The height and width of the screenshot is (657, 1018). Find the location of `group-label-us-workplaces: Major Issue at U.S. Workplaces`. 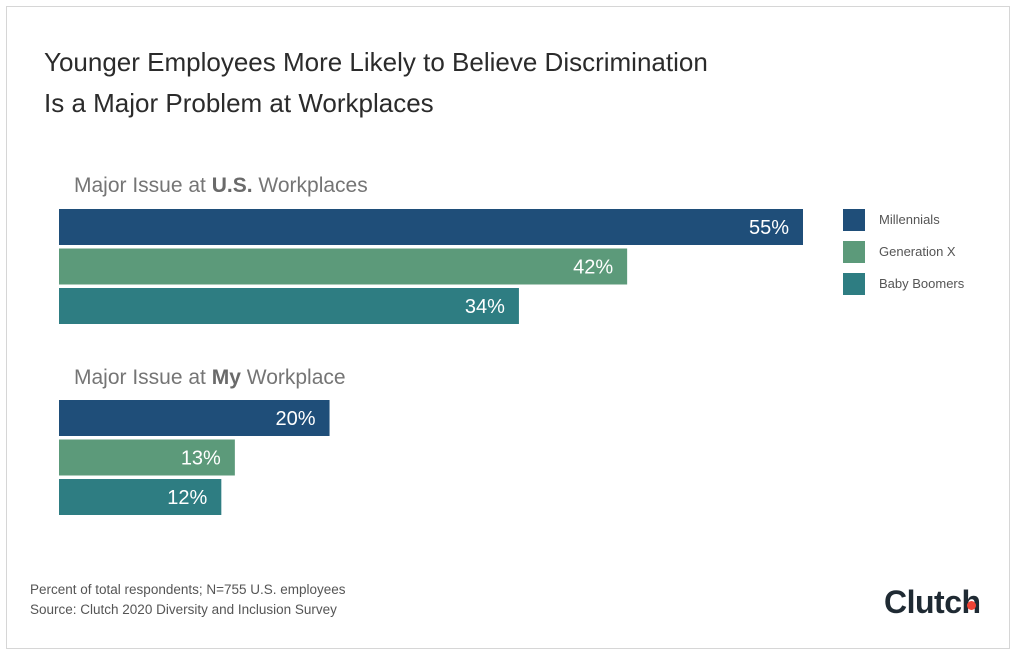

group-label-us-workplaces: Major Issue at U.S. Workplaces is located at coordinates (221, 186).